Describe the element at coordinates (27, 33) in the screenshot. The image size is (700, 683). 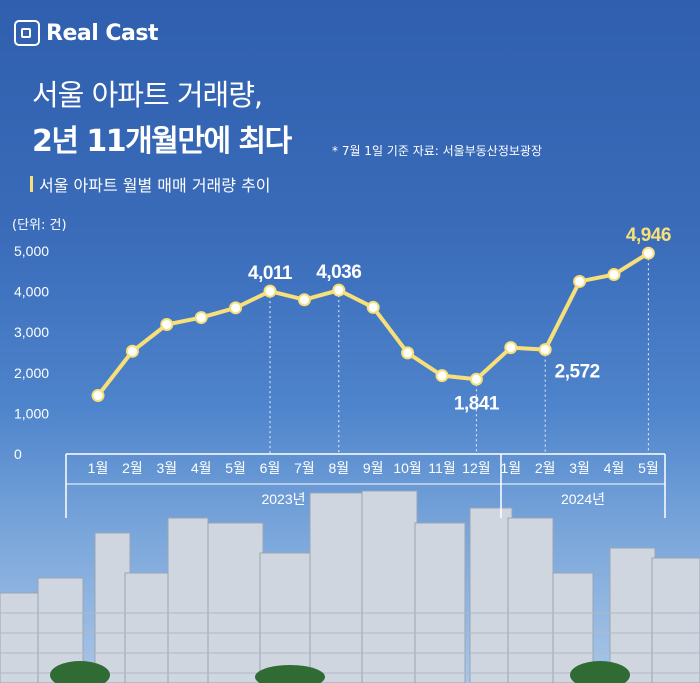
I see `logo-icon` at that location.